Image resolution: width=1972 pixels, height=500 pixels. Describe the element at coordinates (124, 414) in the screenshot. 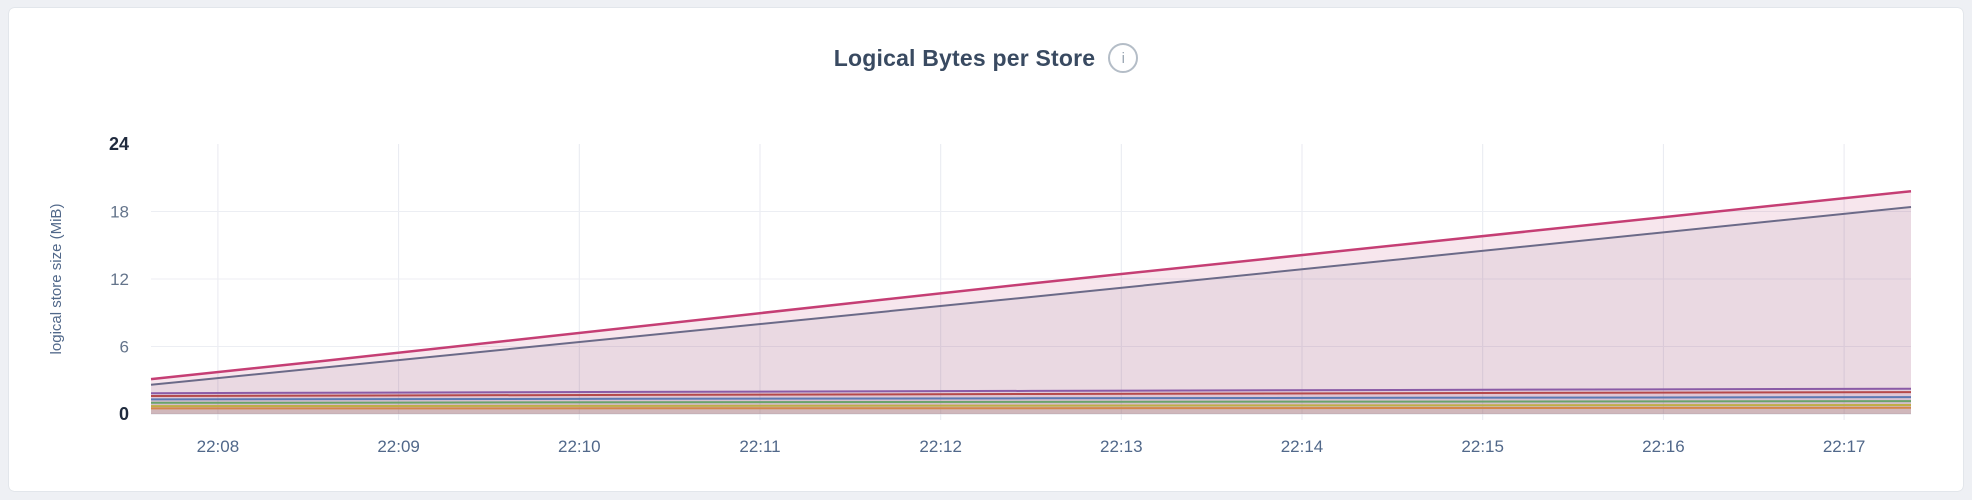

I see `y-tick-label: 0` at that location.